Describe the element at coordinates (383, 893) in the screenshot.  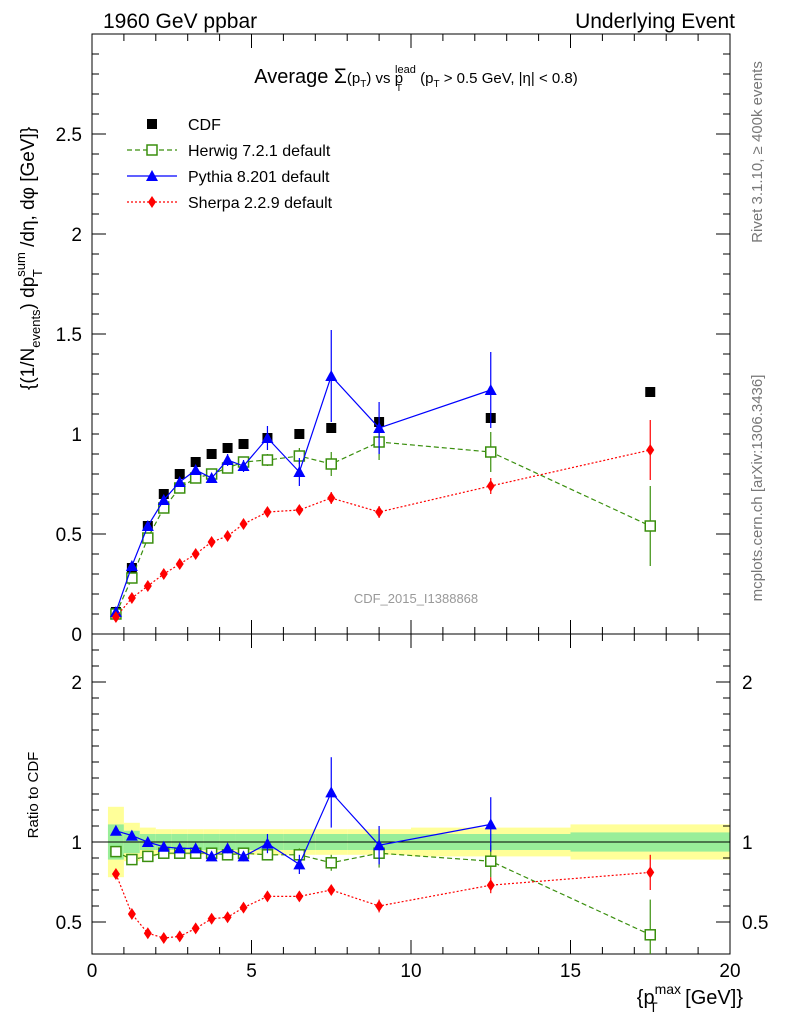
I see `herwig-7-2-1-default-line` at that location.